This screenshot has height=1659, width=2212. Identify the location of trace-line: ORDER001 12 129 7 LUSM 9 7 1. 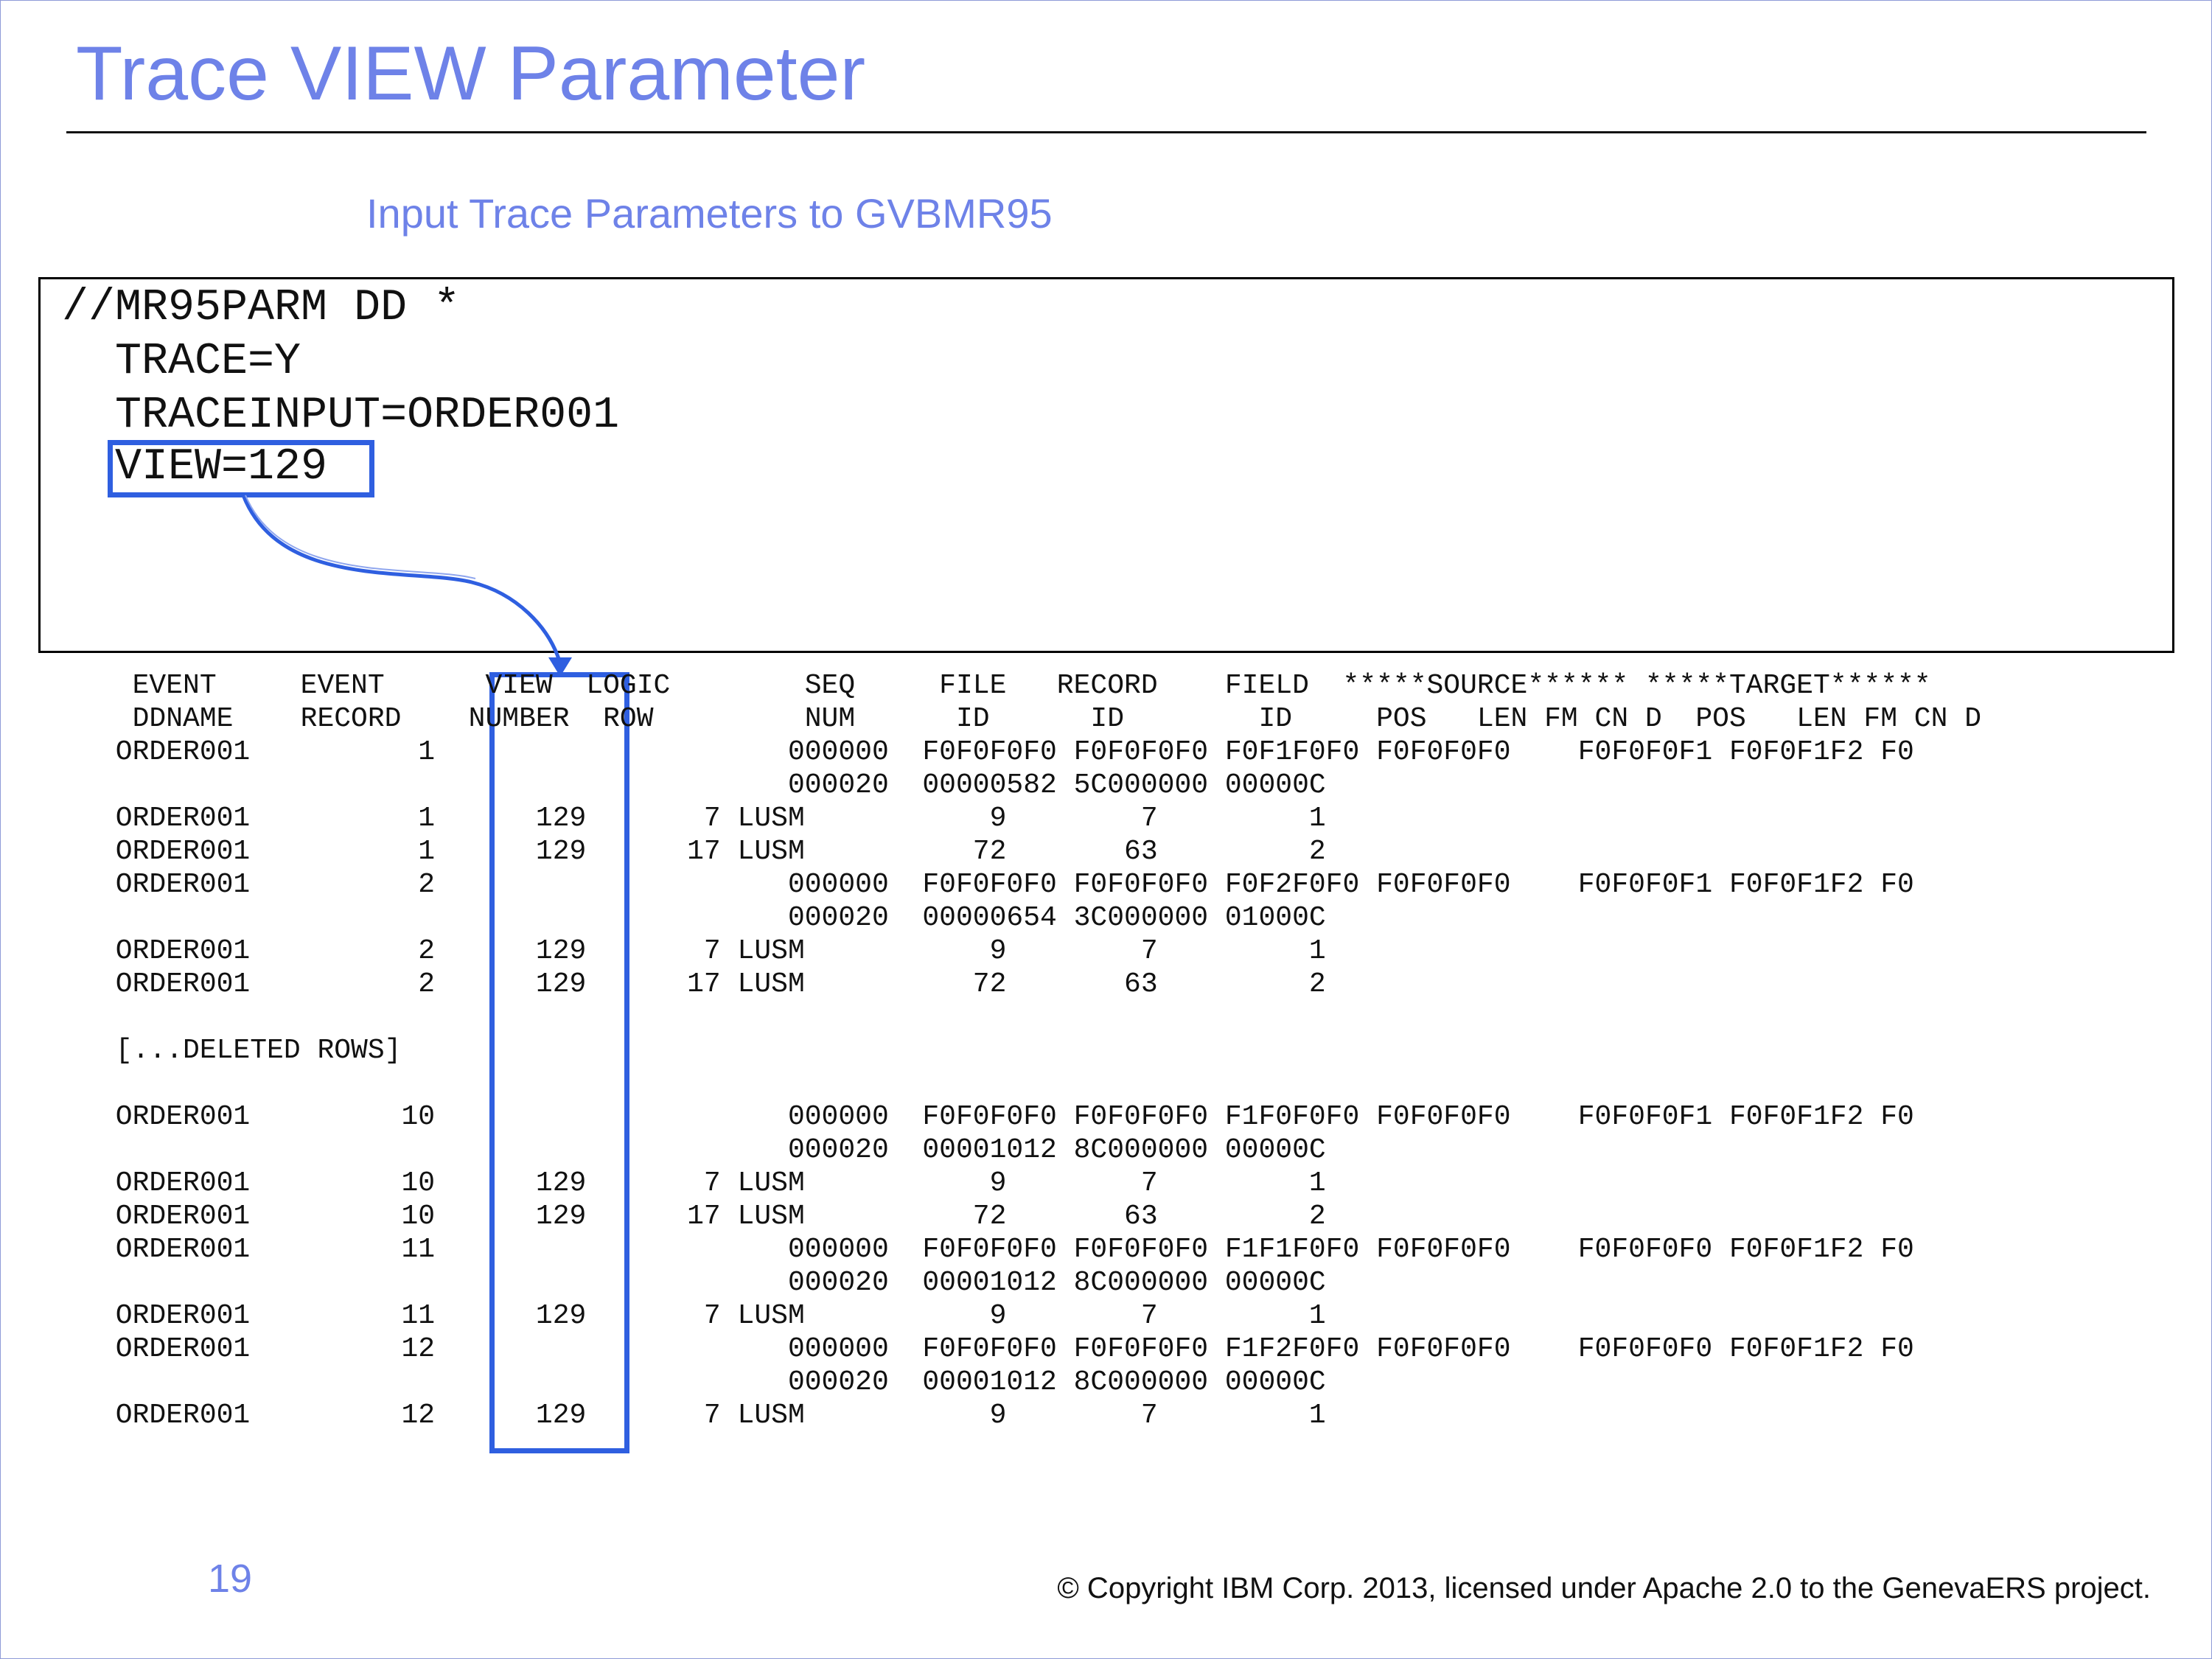
(712, 1415).